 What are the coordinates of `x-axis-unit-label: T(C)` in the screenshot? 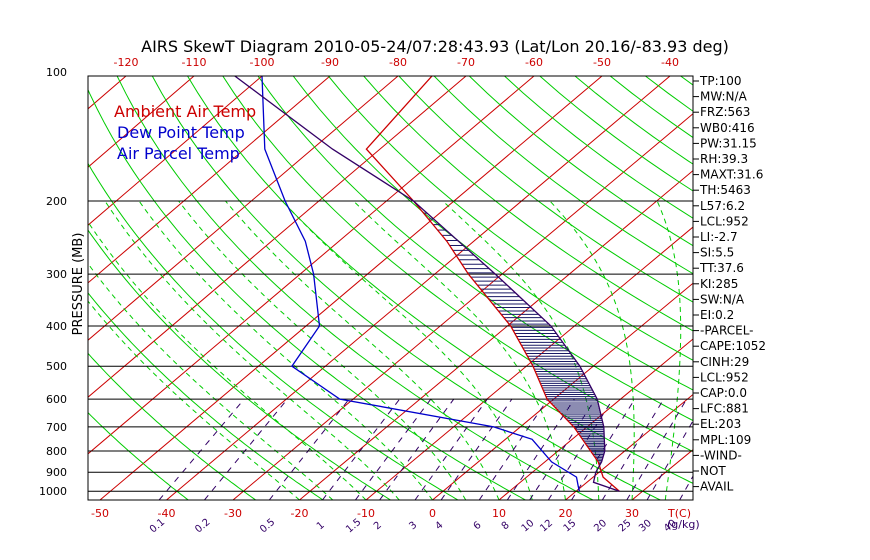 It's located at (679, 513).